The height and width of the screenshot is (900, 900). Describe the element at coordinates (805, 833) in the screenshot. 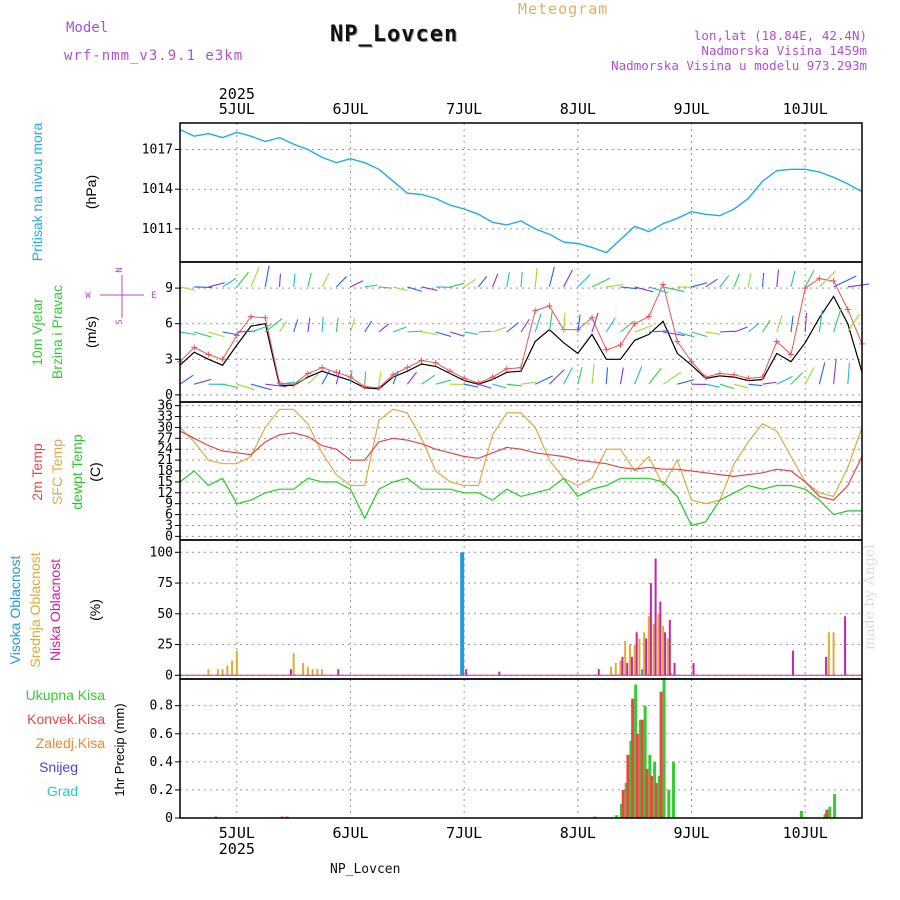

I see `day-label-bottom-5: 10JUL` at that location.